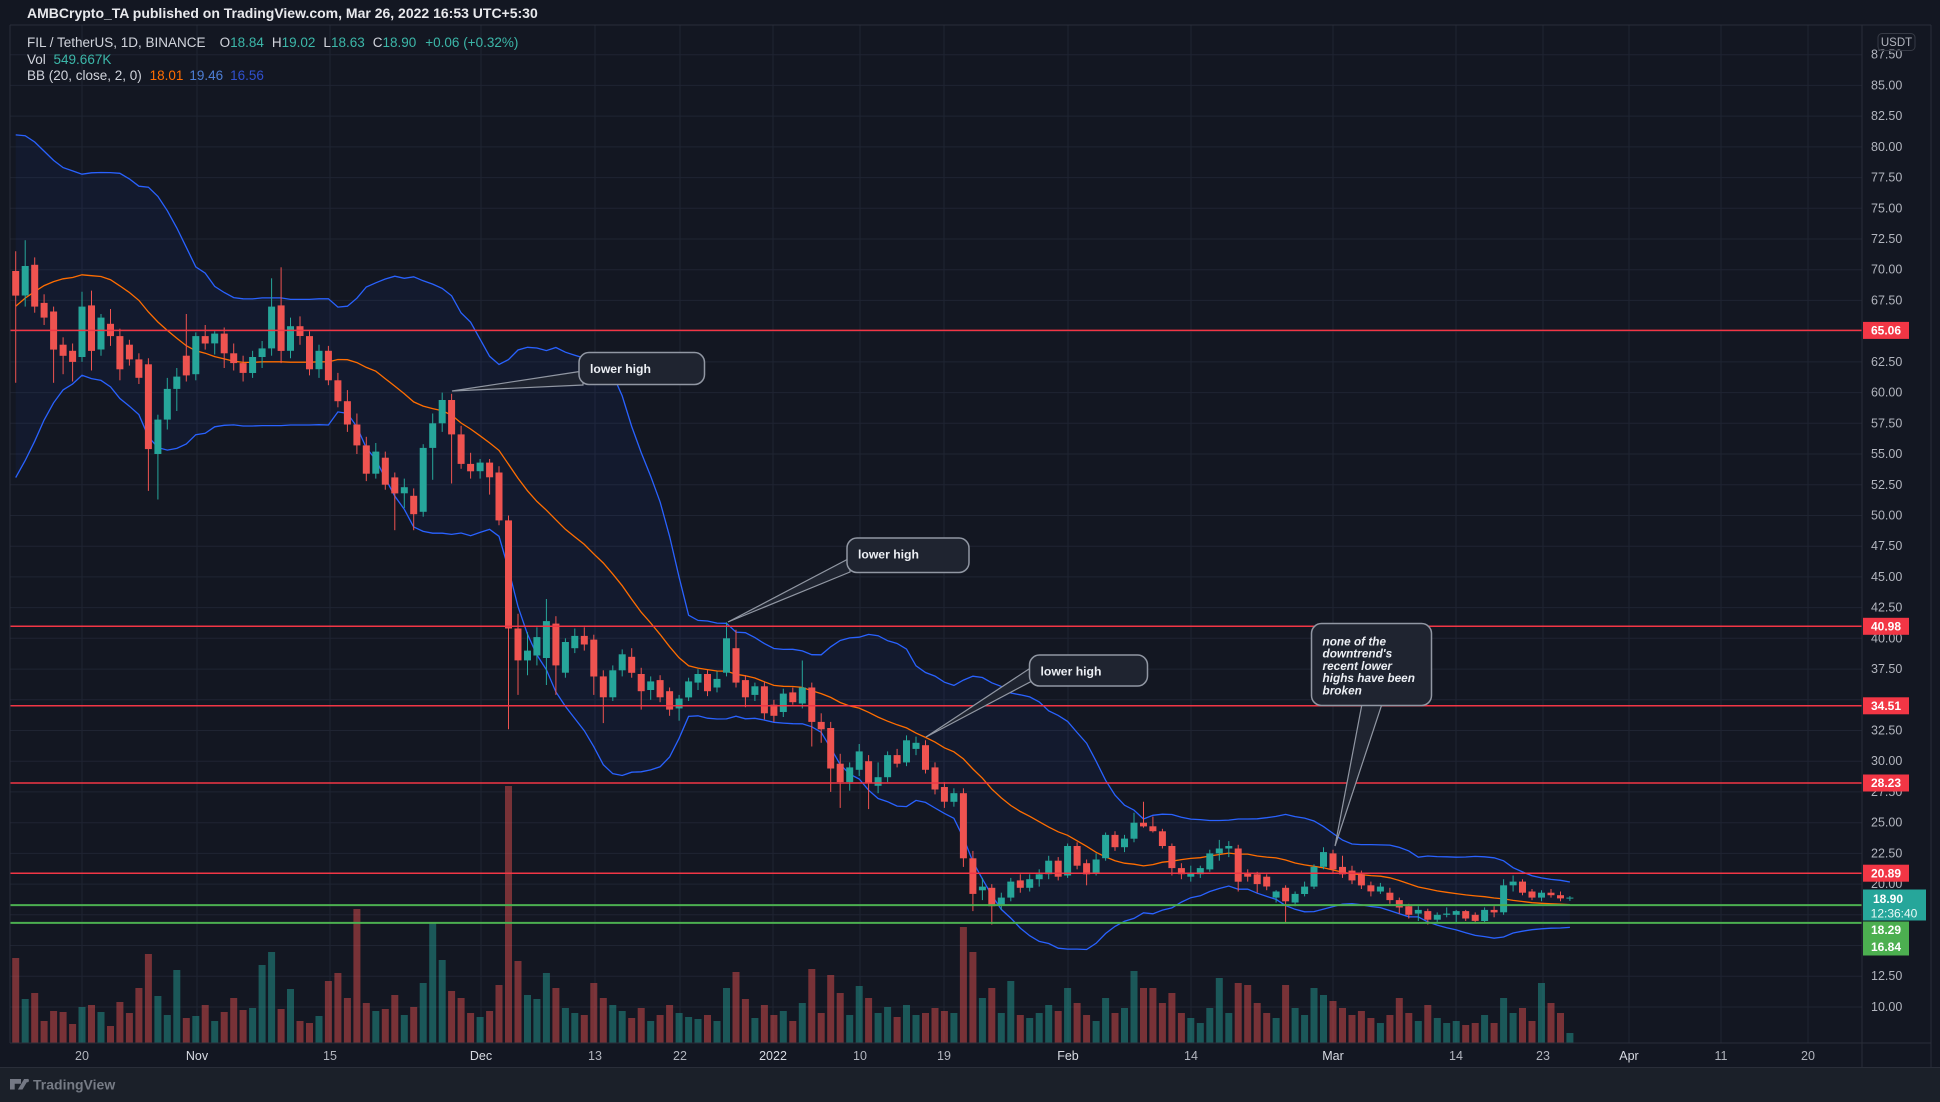 Image resolution: width=1940 pixels, height=1102 pixels. Describe the element at coordinates (1543, 1056) in the screenshot. I see `svg-text: 23` at that location.